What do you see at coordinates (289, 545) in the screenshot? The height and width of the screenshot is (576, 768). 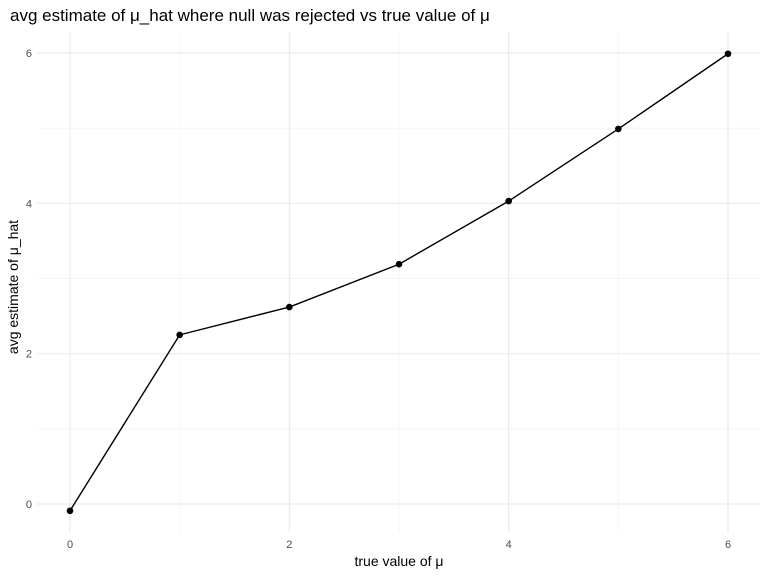 I see `x-tick-label: 2` at bounding box center [289, 545].